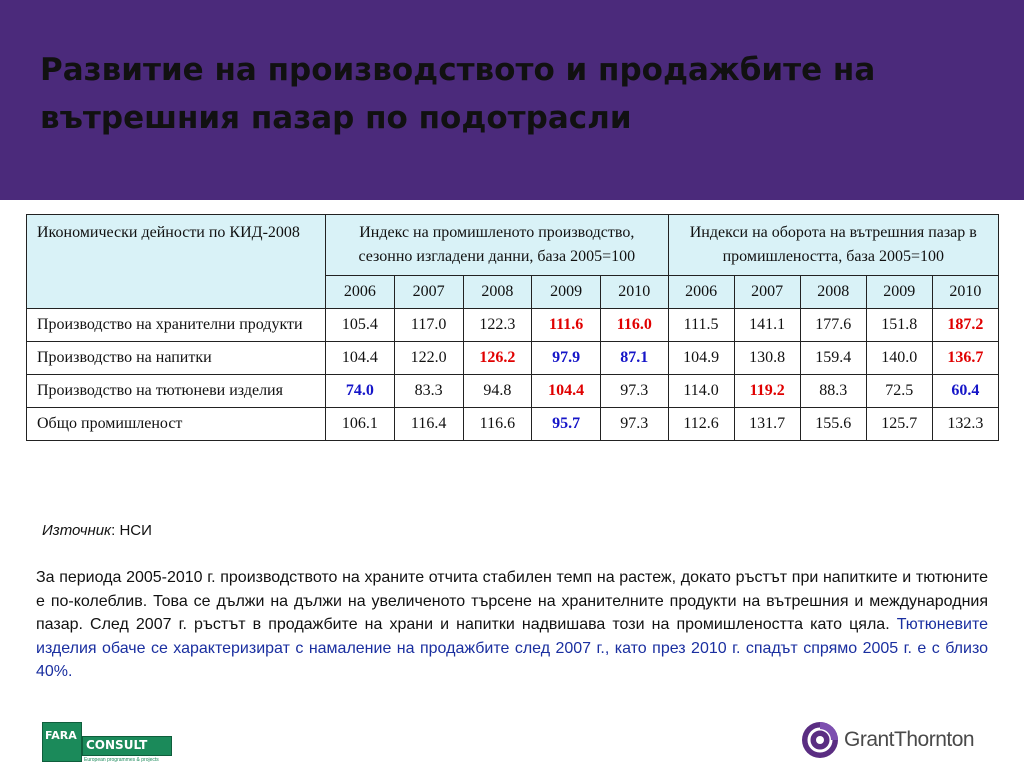  I want to click on row-label: Производство на хранителни продукти, so click(176, 325).